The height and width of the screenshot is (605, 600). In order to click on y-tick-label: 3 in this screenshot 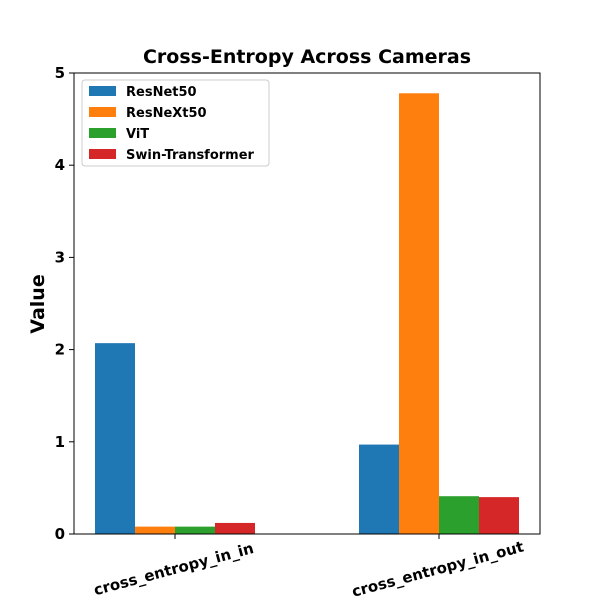, I will do `click(60, 257)`.